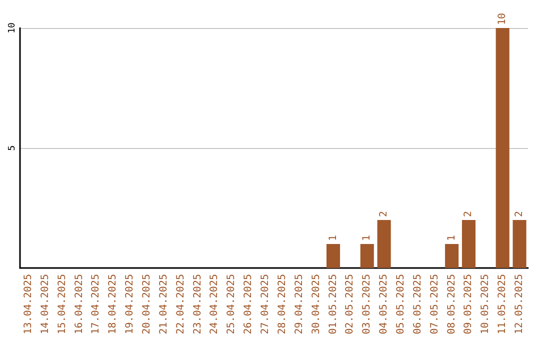 Image resolution: width=540 pixels, height=340 pixels. Describe the element at coordinates (266, 304) in the screenshot. I see `x-tick-label: 27.04.2025` at that location.